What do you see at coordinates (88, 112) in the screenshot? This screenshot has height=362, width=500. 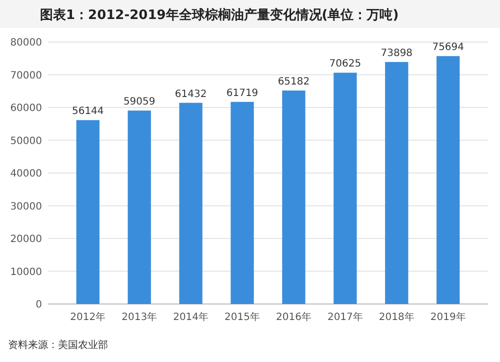 I see `data-label: 56144` at bounding box center [88, 112].